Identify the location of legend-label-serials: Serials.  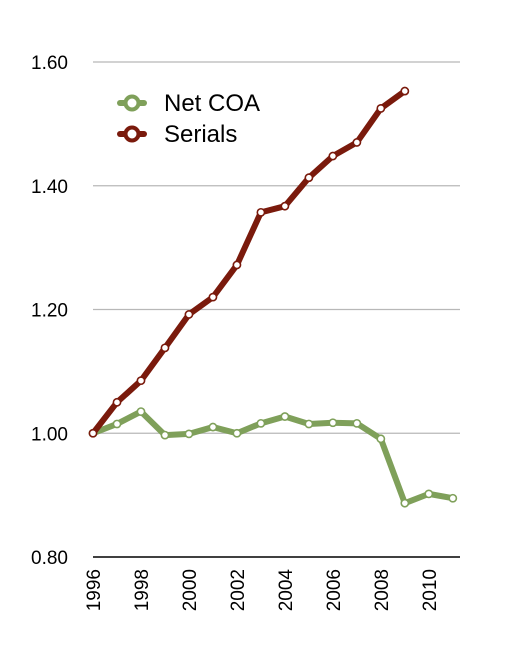
(200, 134).